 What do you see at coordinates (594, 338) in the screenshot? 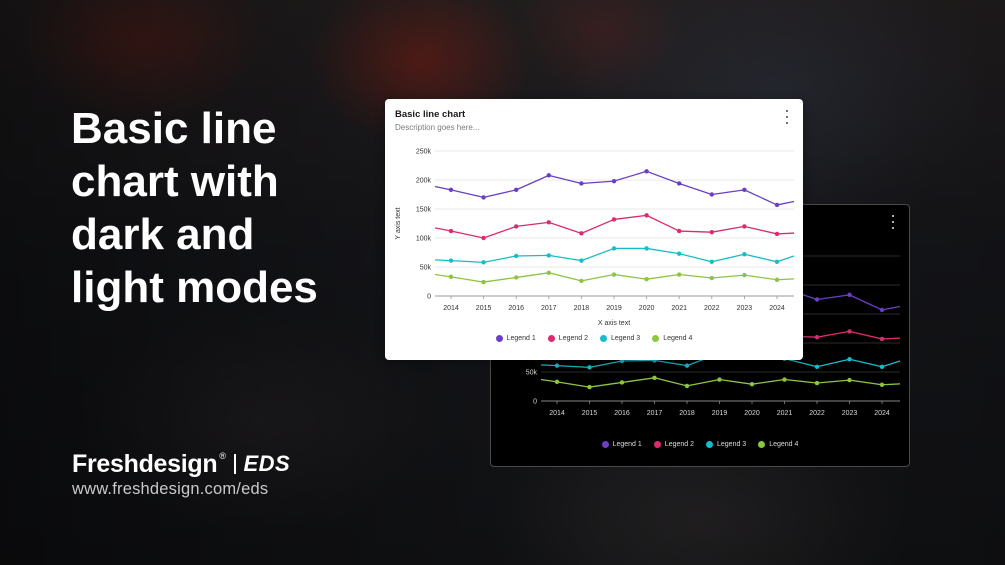
I see `light-chart-legend: Legend 1 Legend 2 Legend 3 Legend 4` at bounding box center [594, 338].